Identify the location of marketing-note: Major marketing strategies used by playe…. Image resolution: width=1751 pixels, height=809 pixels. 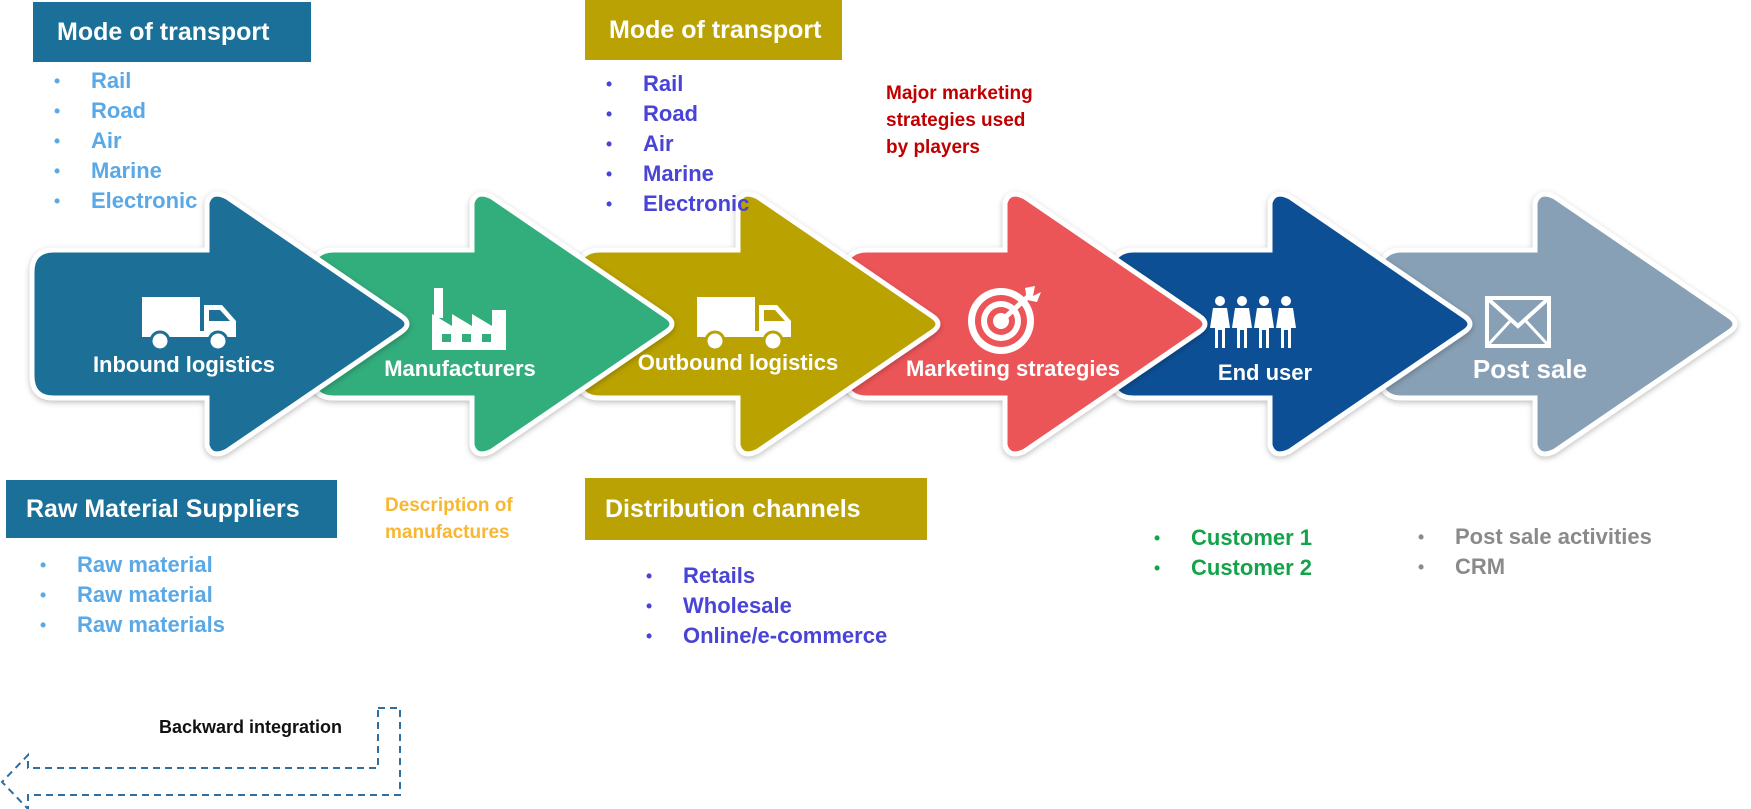
(959, 120).